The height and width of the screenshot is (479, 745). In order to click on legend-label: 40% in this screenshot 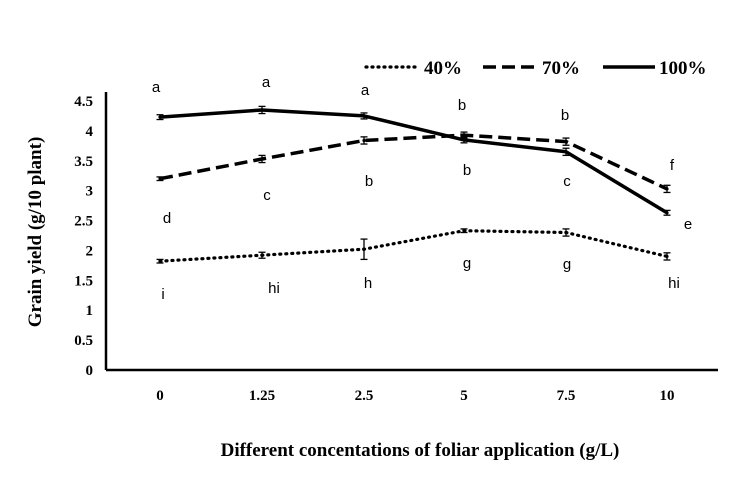, I will do `click(443, 68)`.